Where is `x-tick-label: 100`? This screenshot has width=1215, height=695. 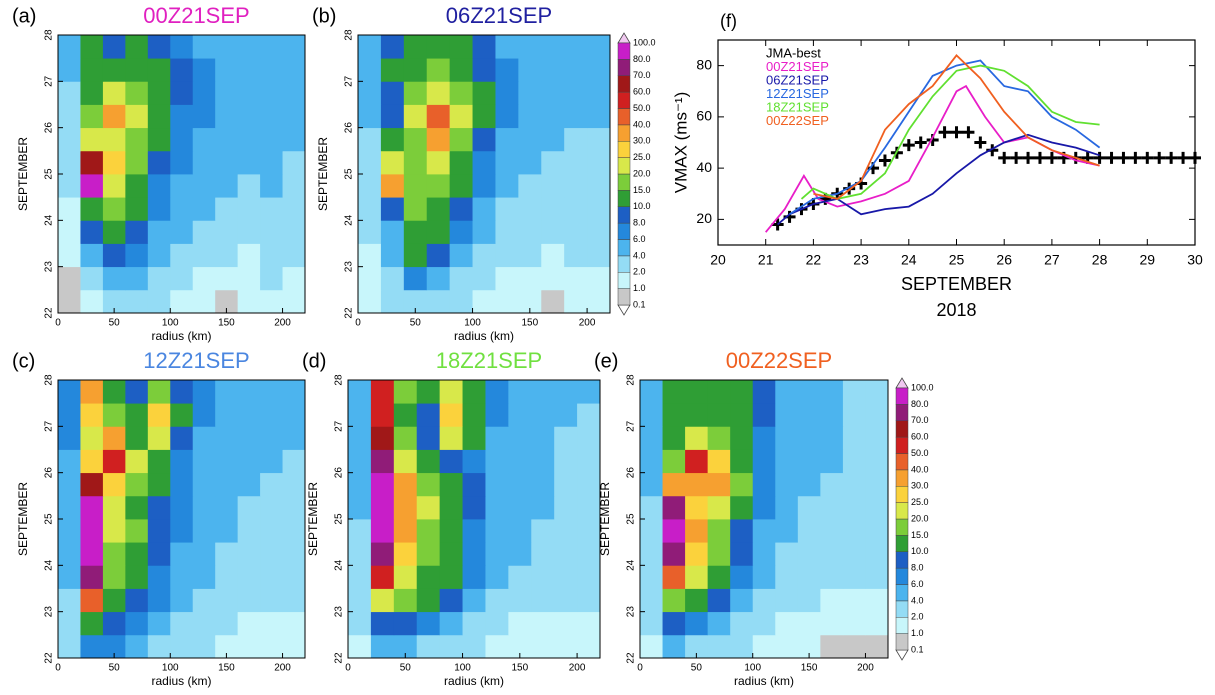 x-tick-label: 100 is located at coordinates (170, 323).